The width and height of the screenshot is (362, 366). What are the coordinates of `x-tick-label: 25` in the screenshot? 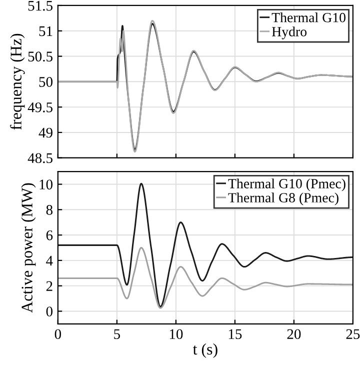 It's located at (353, 334).